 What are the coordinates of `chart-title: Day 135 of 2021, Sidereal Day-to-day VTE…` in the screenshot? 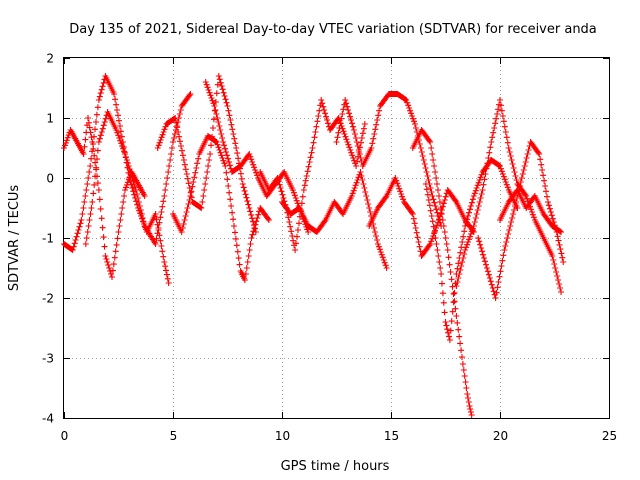 It's located at (333, 29).